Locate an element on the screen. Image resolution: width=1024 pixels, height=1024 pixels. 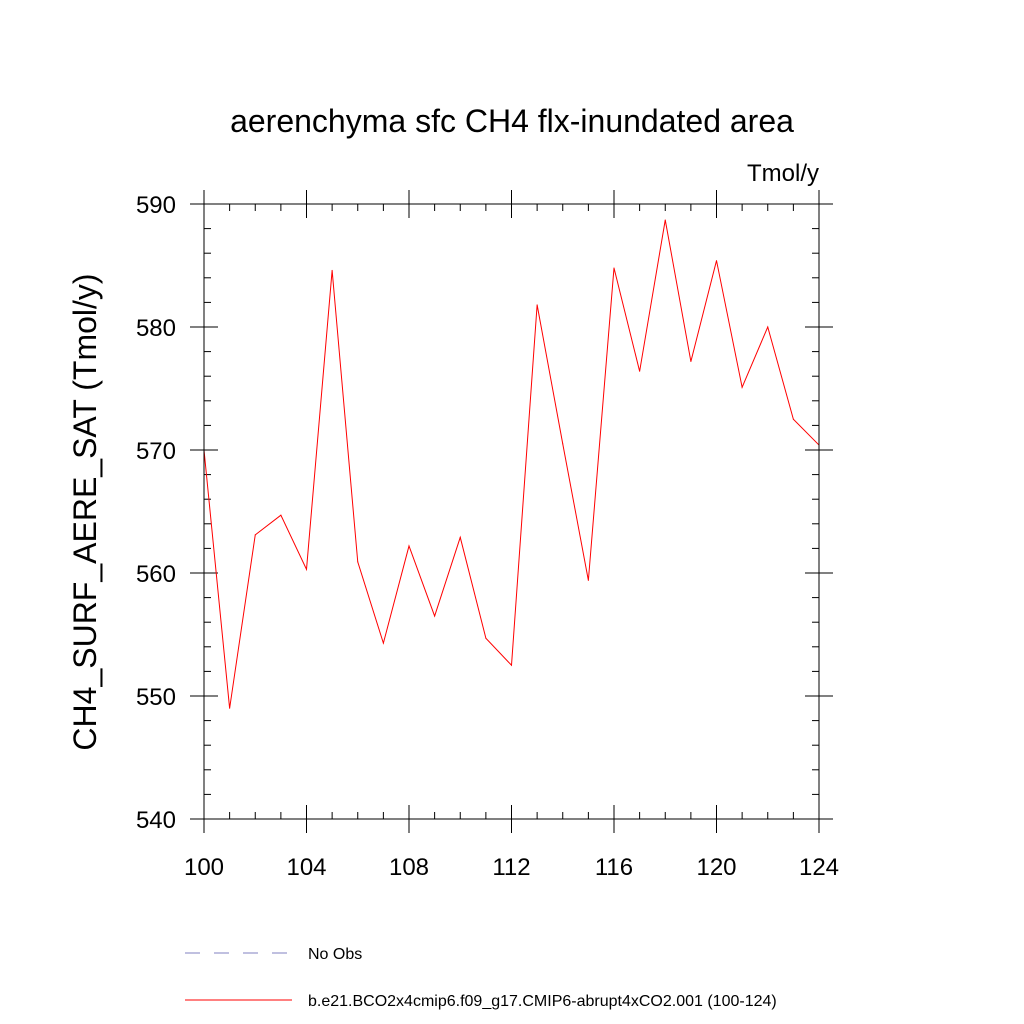
units-label: Tmol/y is located at coordinates (783, 173).